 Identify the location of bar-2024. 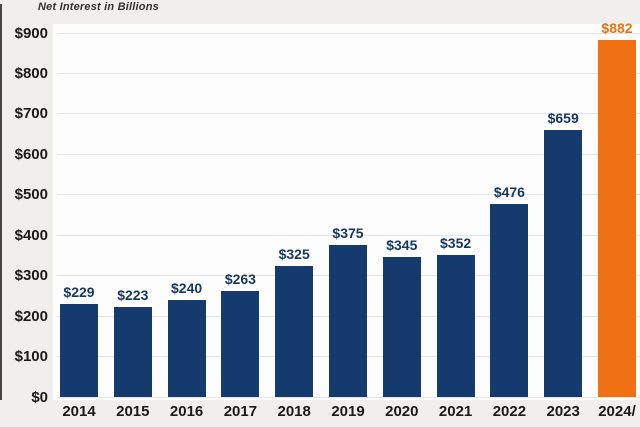
(617, 218).